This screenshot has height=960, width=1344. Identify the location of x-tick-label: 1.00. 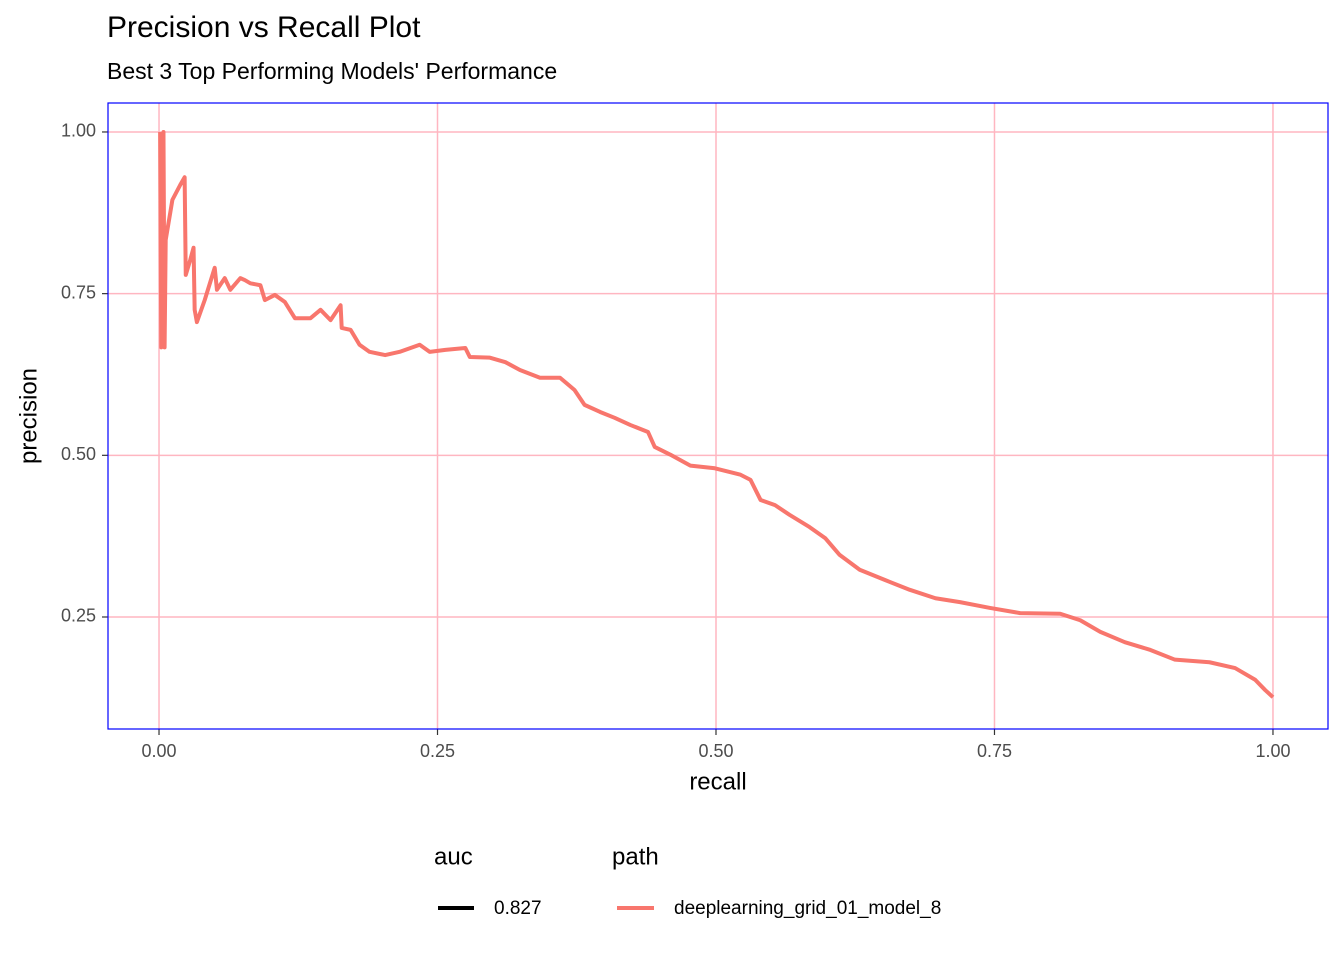
(1272, 751).